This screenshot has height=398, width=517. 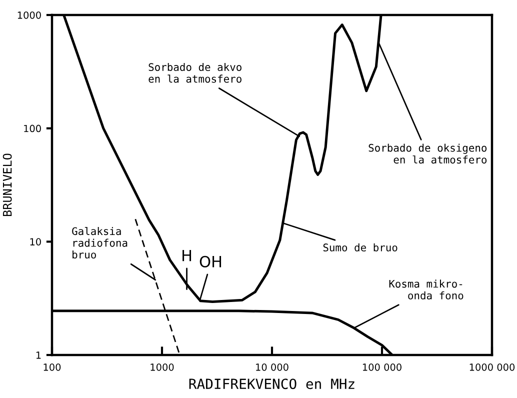 What do you see at coordinates (427, 154) in the screenshot?
I see `annotation: Sorbado de oksigeno en la atmosfero` at bounding box center [427, 154].